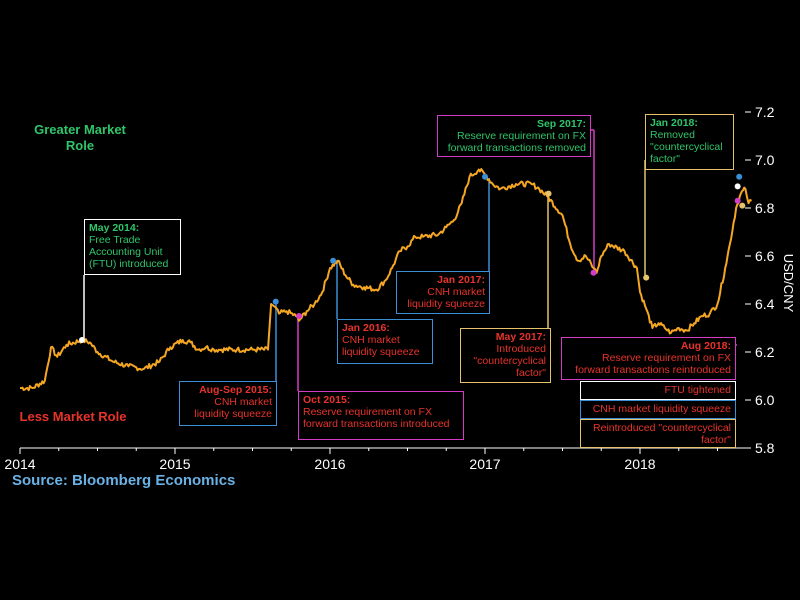  I want to click on y-tick-label: 6.2, so click(765, 352).